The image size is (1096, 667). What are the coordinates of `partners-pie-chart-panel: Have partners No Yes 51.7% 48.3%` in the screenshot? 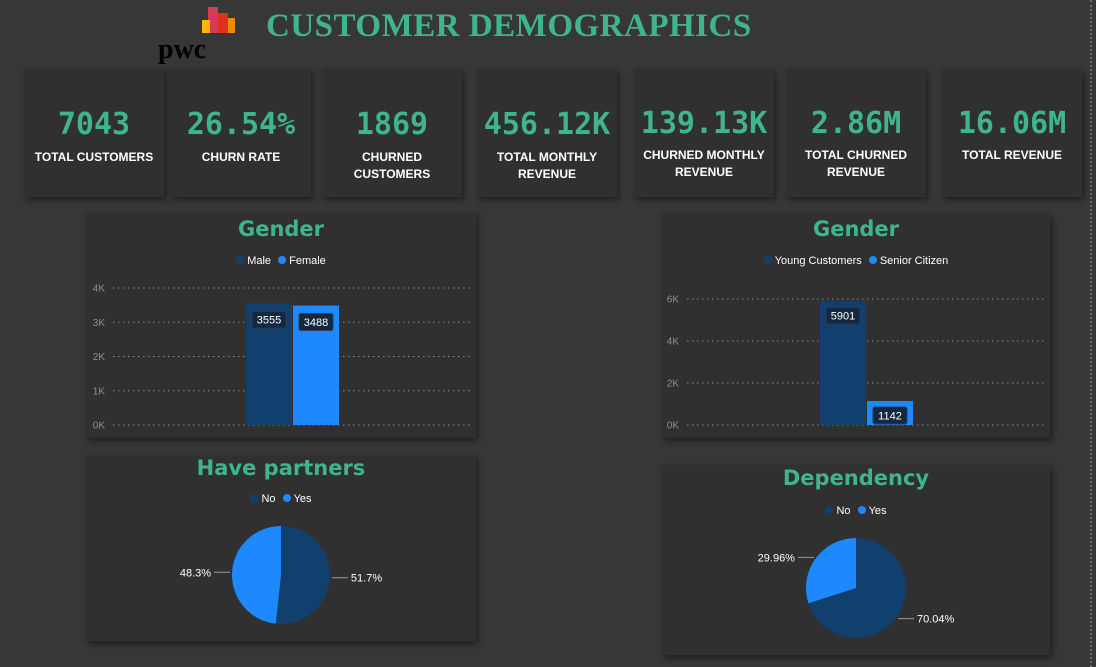 It's located at (281, 548).